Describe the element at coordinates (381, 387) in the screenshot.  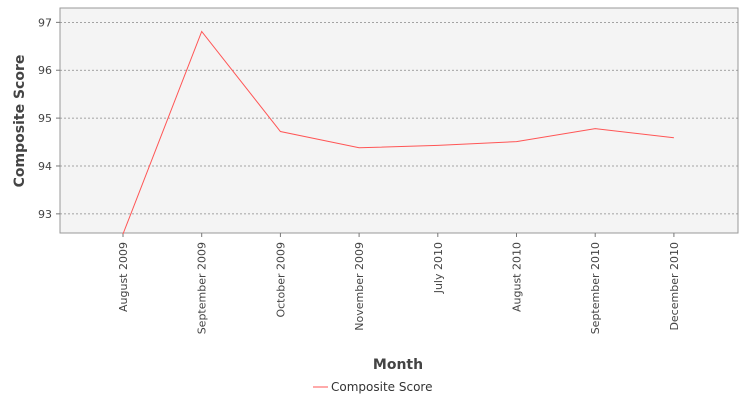
I see `legend-label-composite-score: Composite Score` at that location.